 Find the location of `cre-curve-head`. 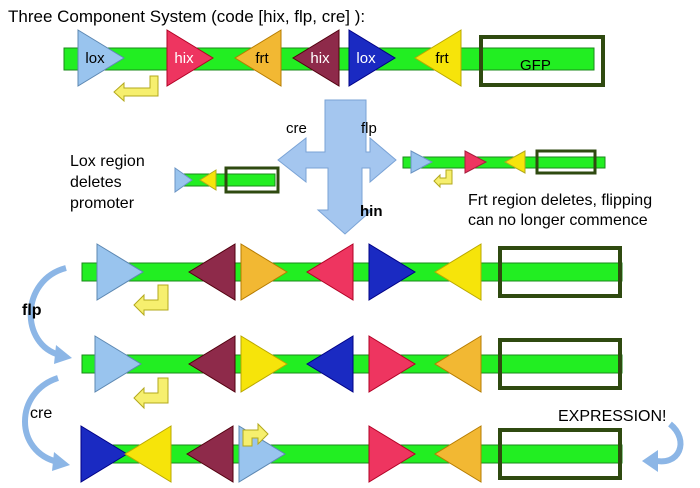

cre-curve-head is located at coordinates (61, 461).